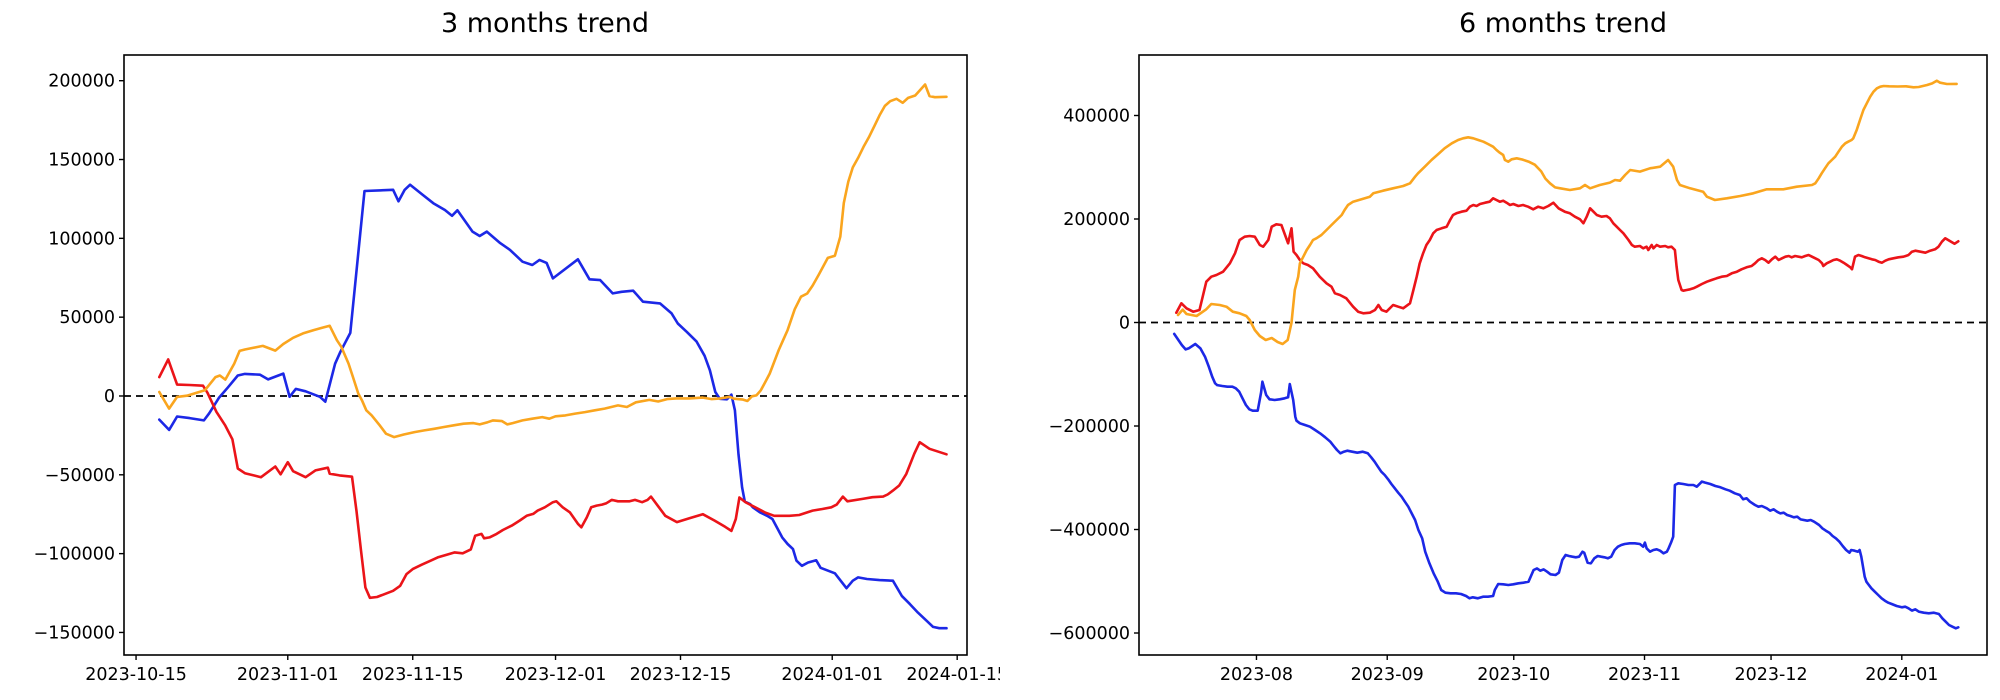  I want to click on x-tick-label: 2024-01-15, so click(953, 675).